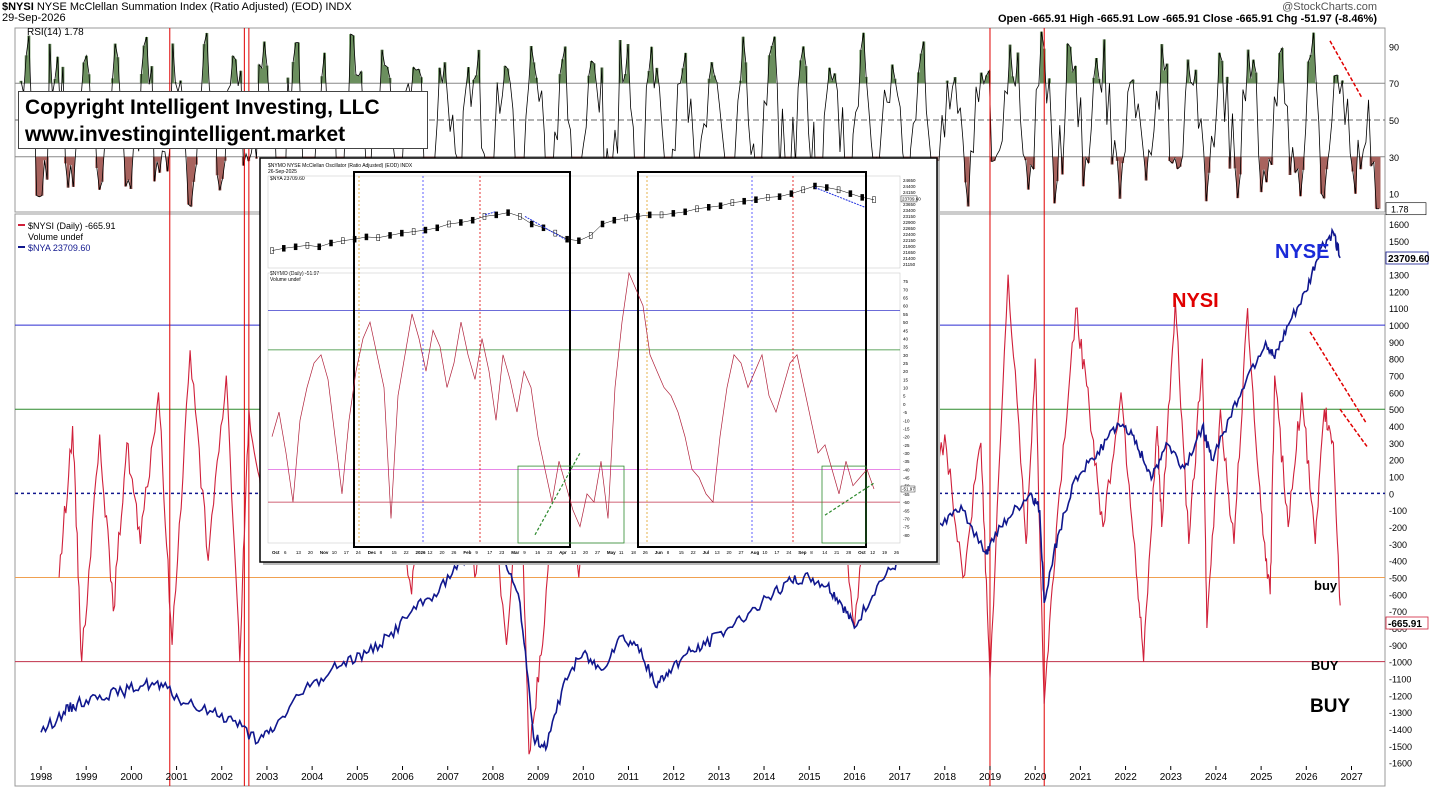 This screenshot has height=802, width=1429. What do you see at coordinates (1394, 47) in the screenshot?
I see `rsi-tick-label: 90` at bounding box center [1394, 47].